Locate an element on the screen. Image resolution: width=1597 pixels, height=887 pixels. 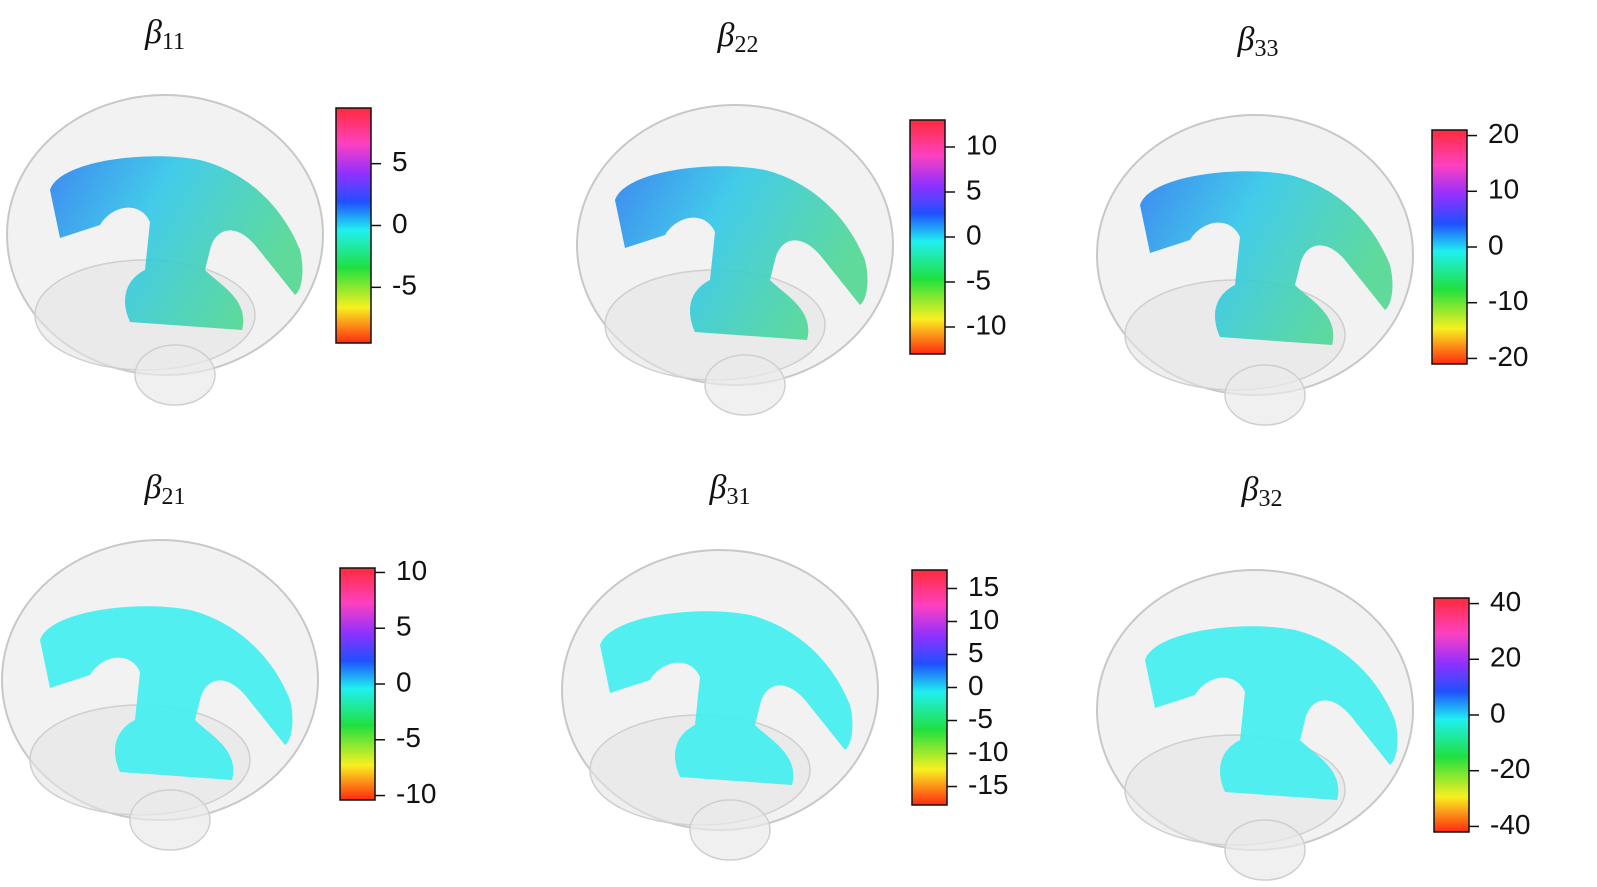
panel-title: β32 is located at coordinates (1262, 491).